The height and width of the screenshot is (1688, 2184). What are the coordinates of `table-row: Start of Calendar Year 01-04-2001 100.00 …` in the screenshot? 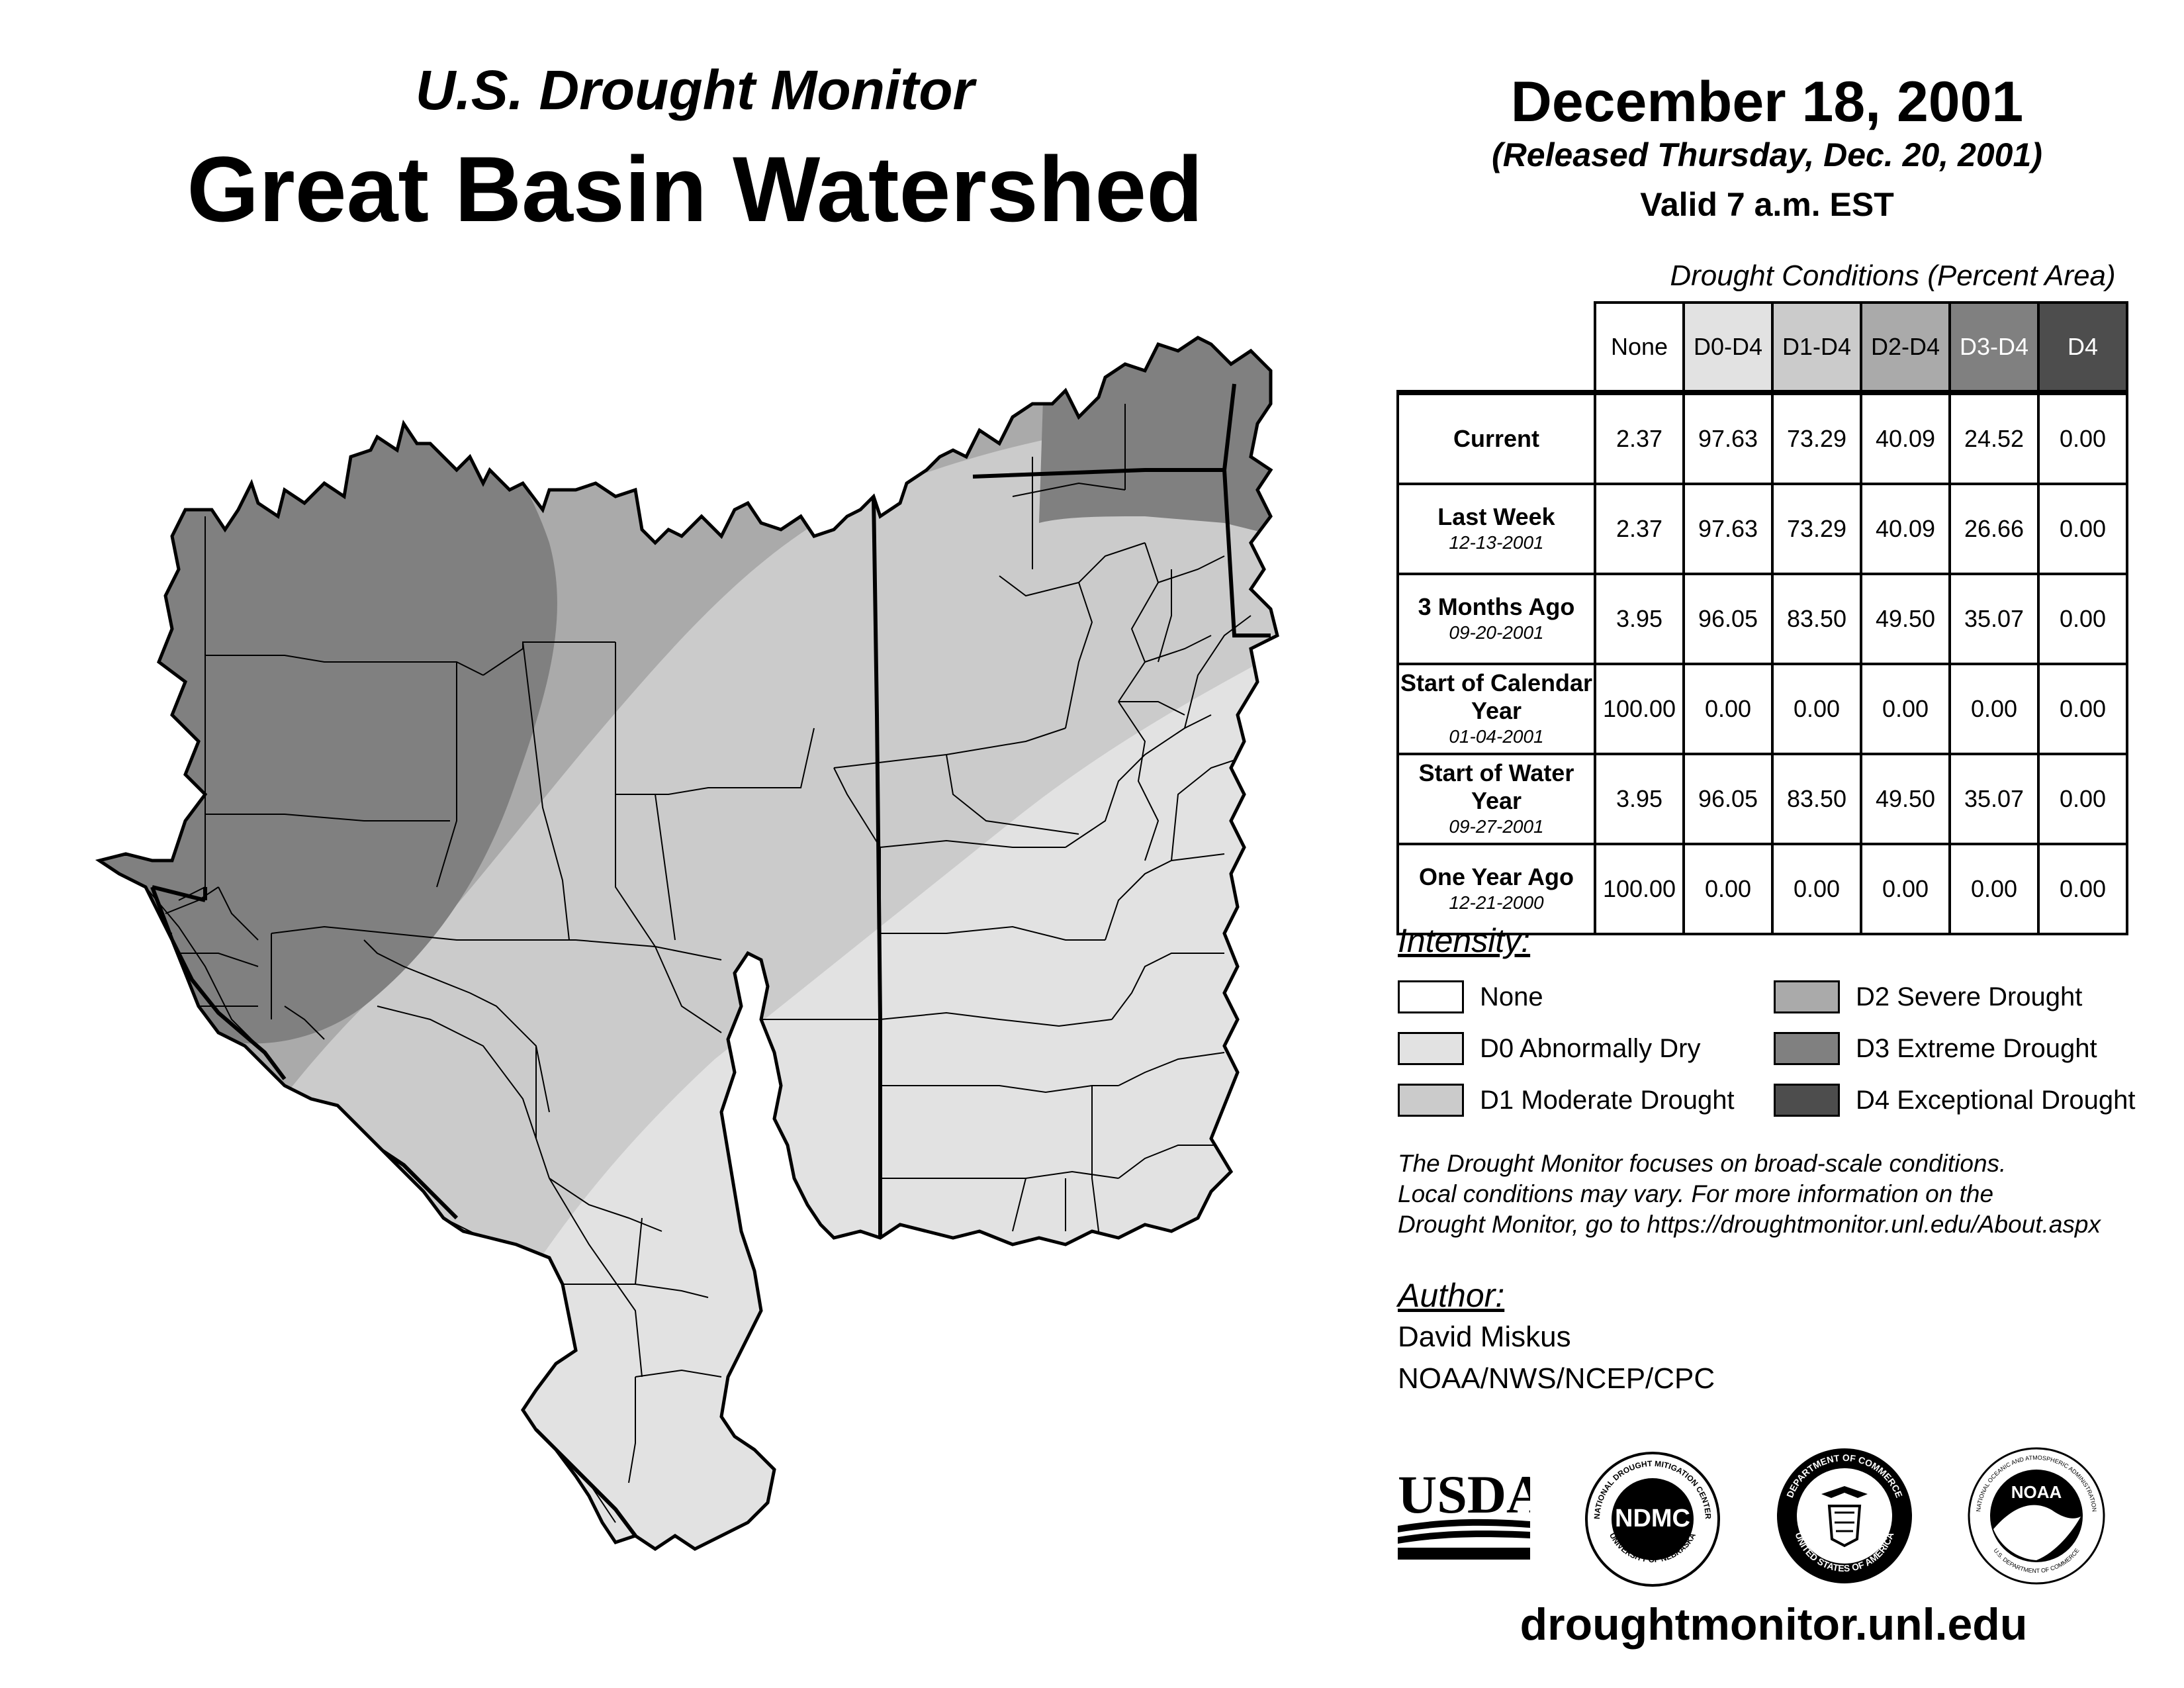 It's located at (1762, 709).